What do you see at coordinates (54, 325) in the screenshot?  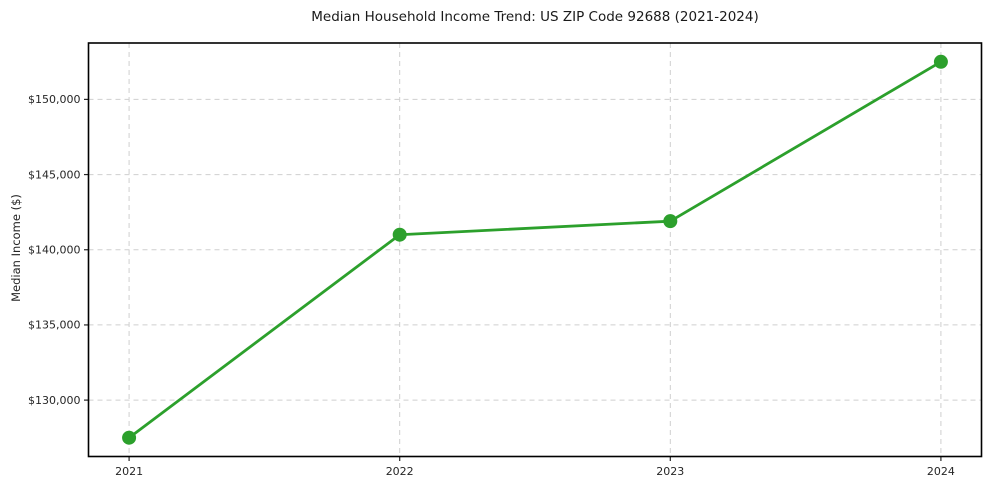 I see `y-tick-label: $135,000` at bounding box center [54, 325].